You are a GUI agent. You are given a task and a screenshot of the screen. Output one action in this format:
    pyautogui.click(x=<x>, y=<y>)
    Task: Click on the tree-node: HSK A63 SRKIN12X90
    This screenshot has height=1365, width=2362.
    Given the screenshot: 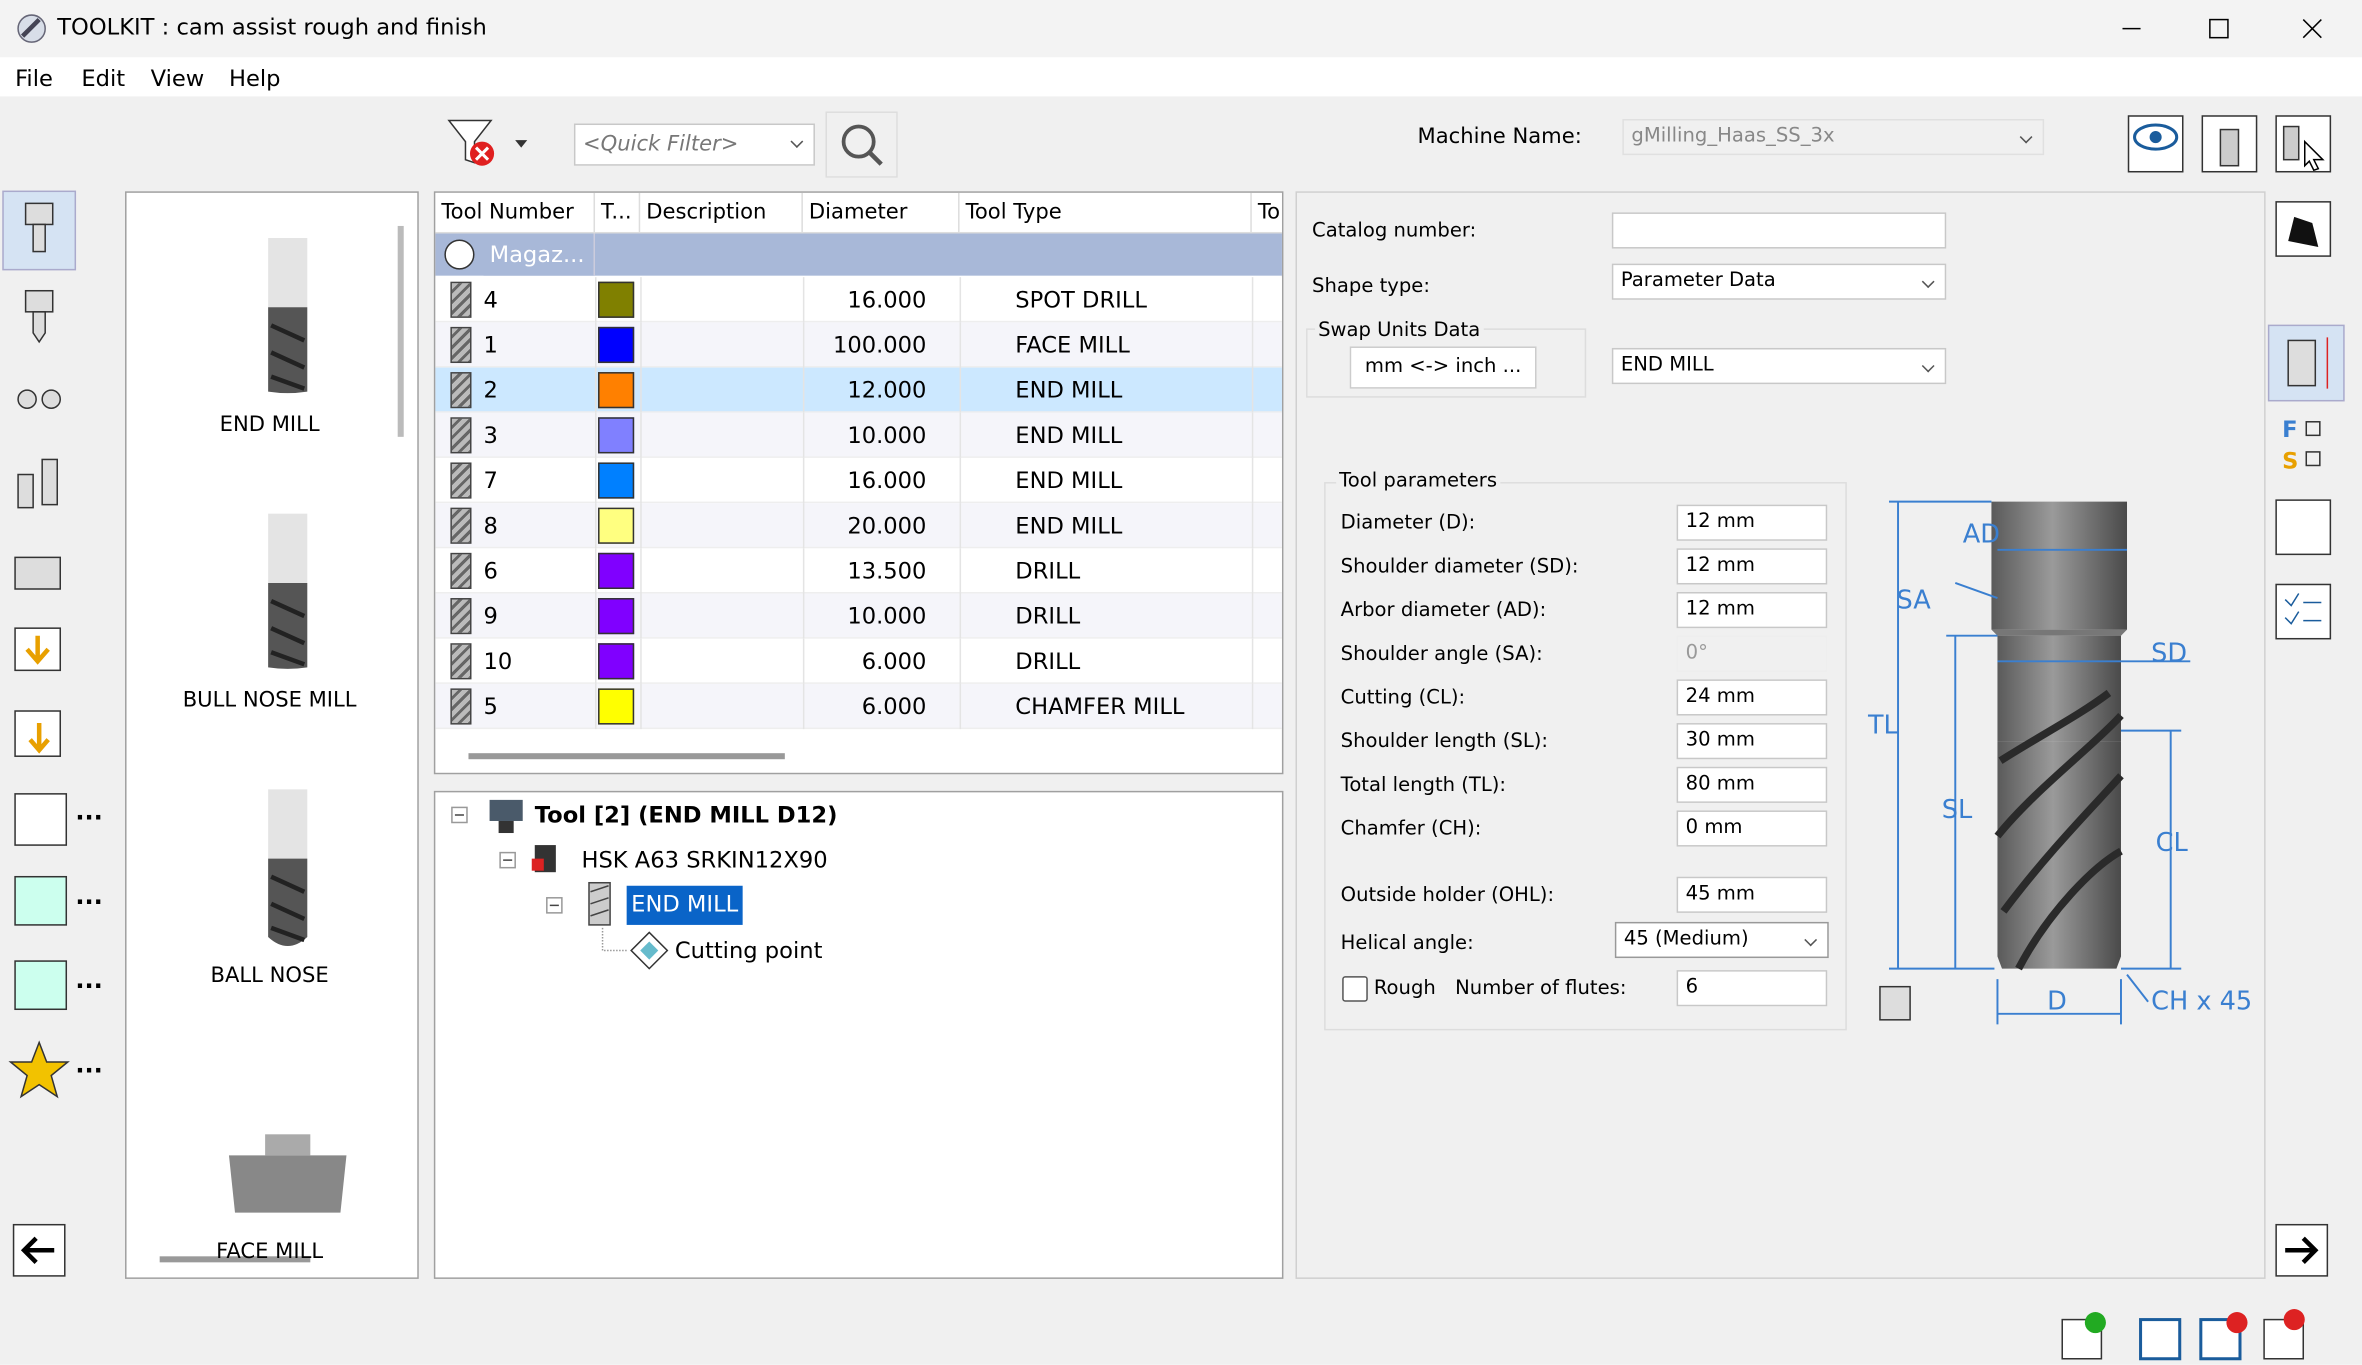 What is the action you would take?
    pyautogui.click(x=704, y=860)
    